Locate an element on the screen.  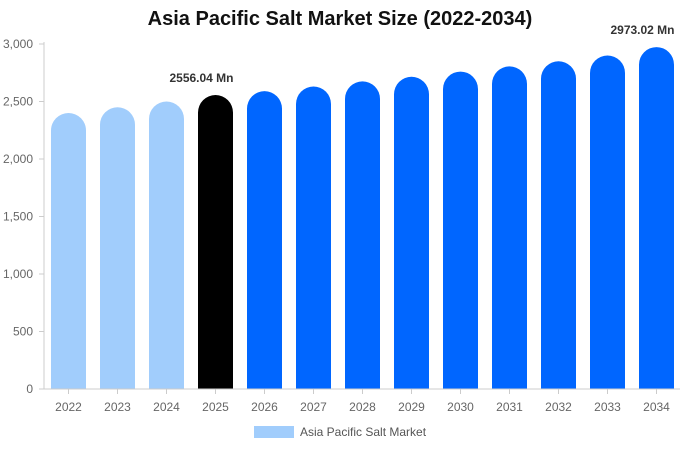
x-tick-label: 2028 is located at coordinates (362, 407).